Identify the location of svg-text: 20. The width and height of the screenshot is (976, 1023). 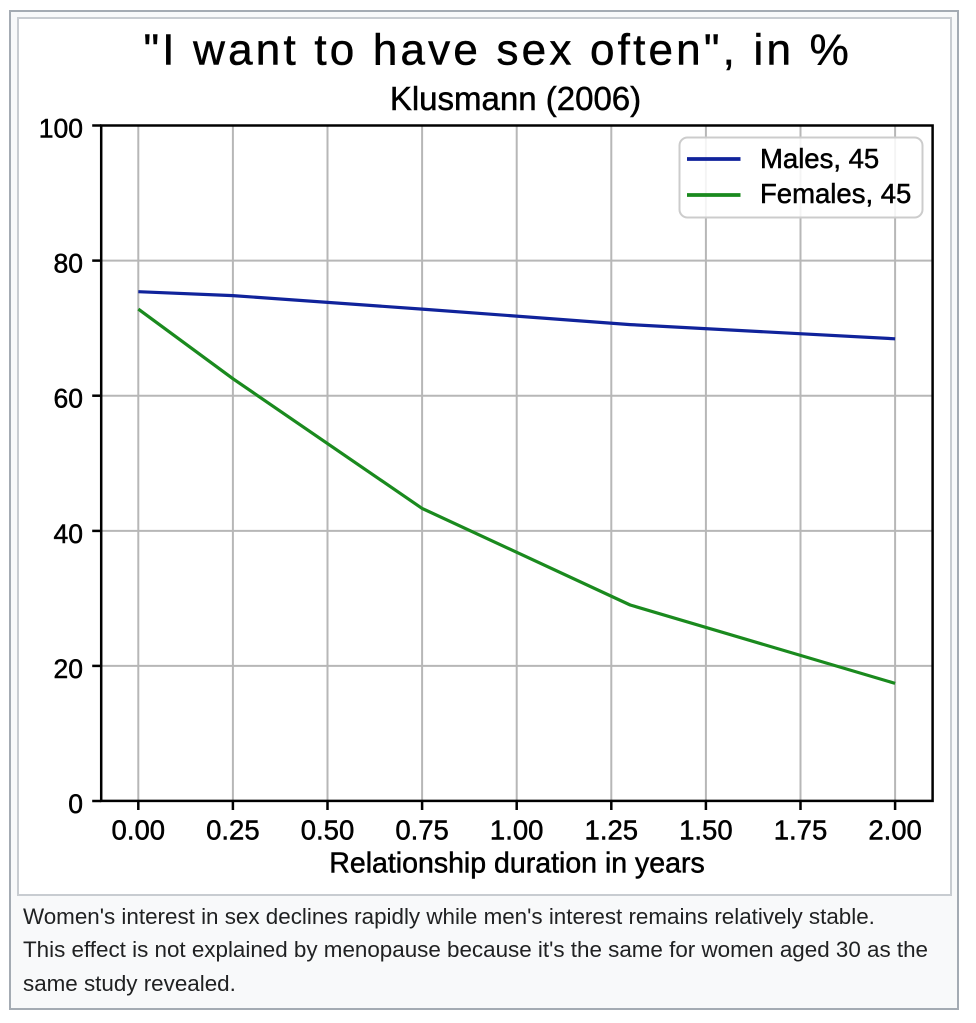
(68, 669).